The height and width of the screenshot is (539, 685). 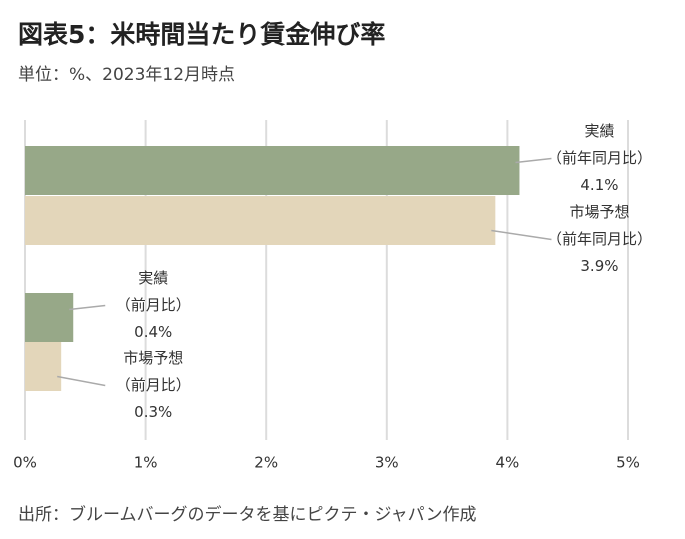 I want to click on x-tick-label: 5%, so click(x=628, y=463).